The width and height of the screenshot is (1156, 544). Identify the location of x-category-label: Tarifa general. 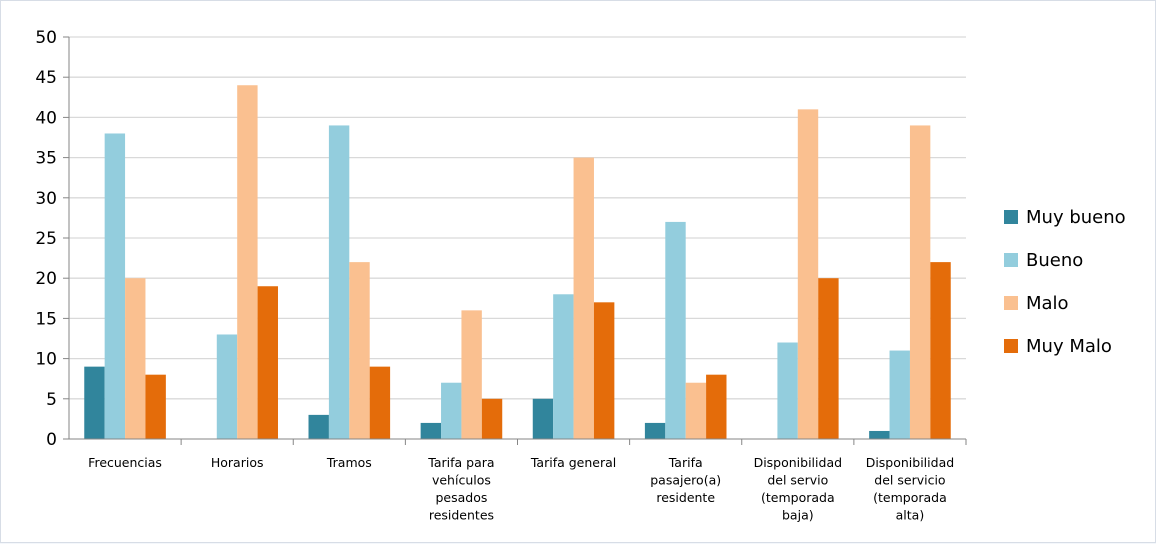
(573, 462).